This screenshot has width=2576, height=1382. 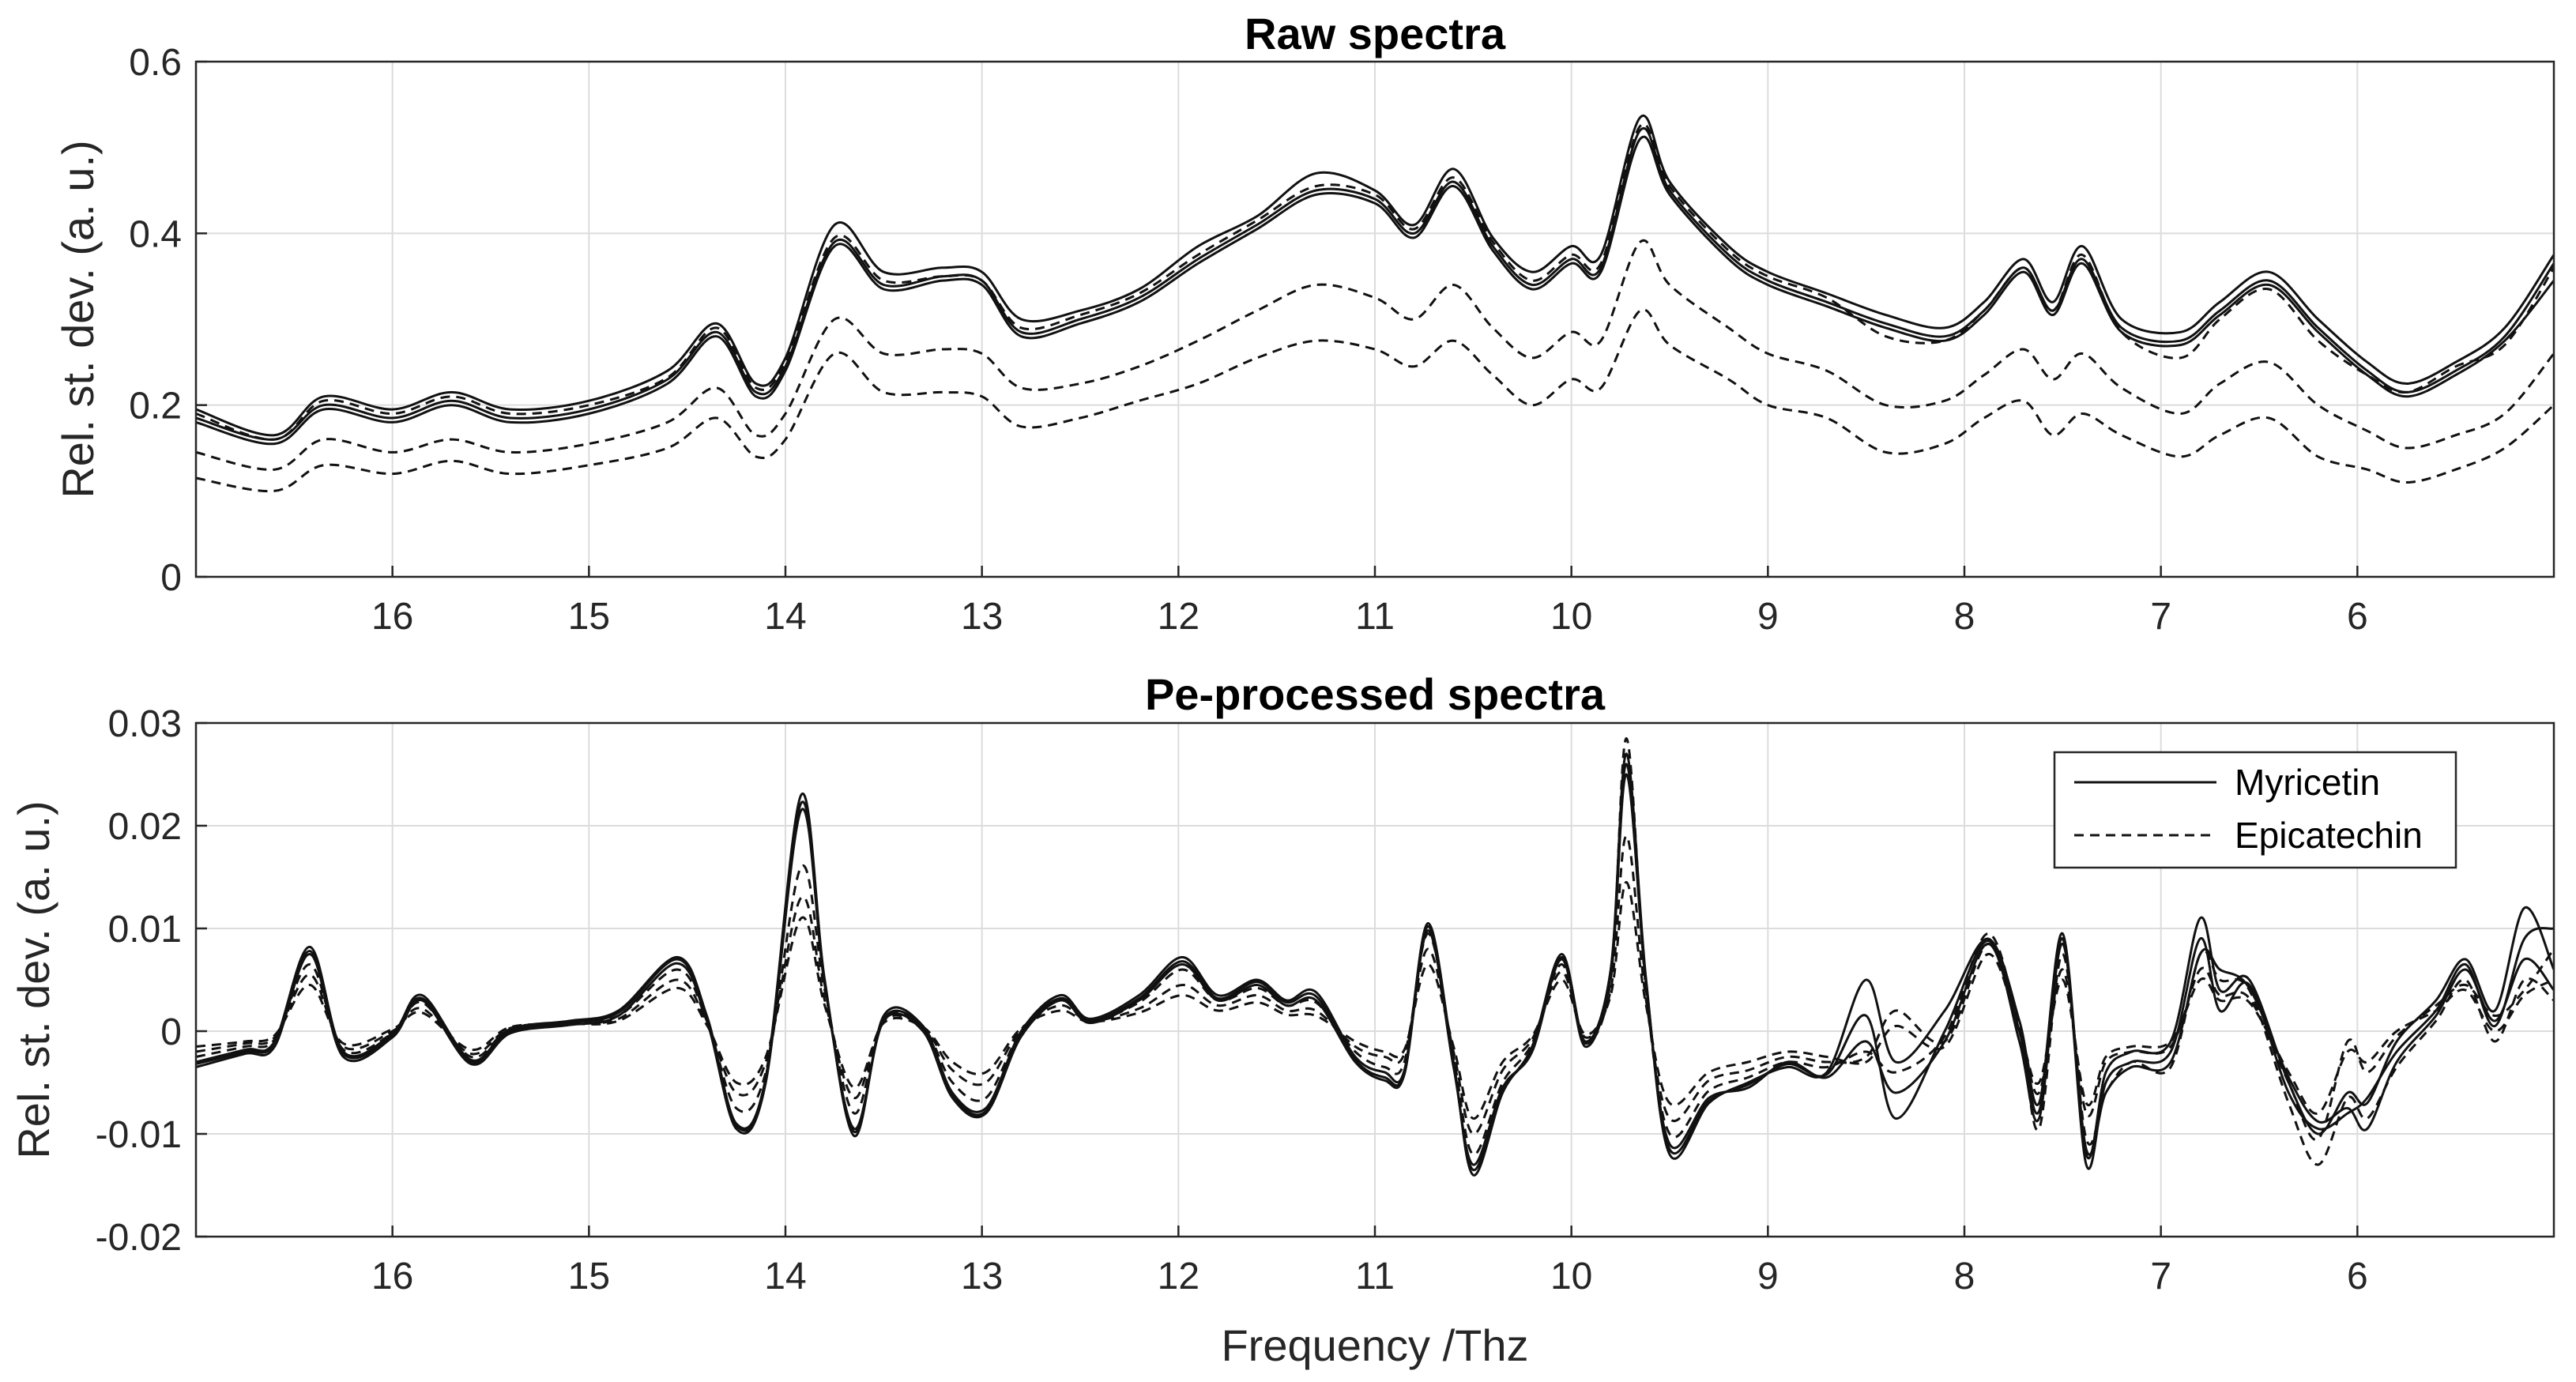 What do you see at coordinates (1768, 617) in the screenshot?
I see `raw-xtick-label-9: 9` at bounding box center [1768, 617].